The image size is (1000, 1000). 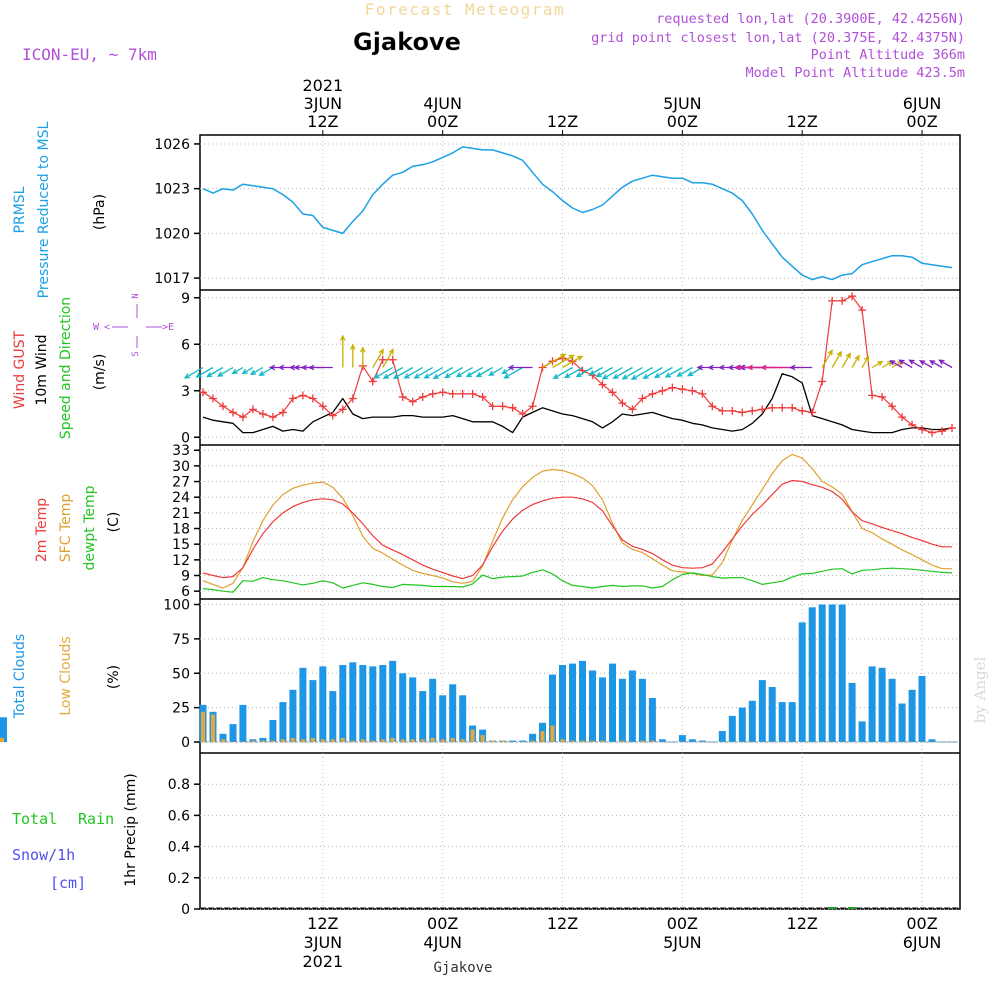 I want to click on temp-dewpt-line, so click(x=577, y=580).